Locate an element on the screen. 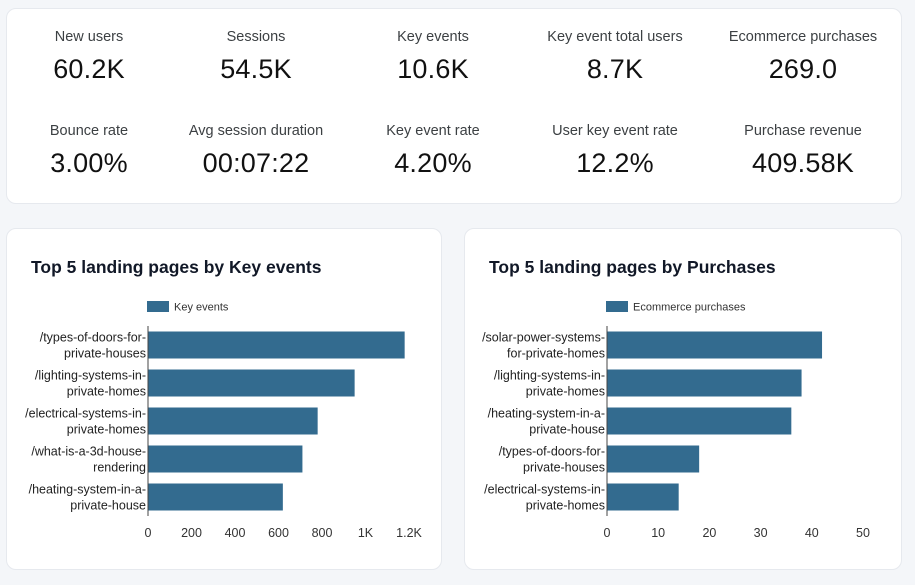  kpi-tile: New users 60.2K is located at coordinates (89, 57).